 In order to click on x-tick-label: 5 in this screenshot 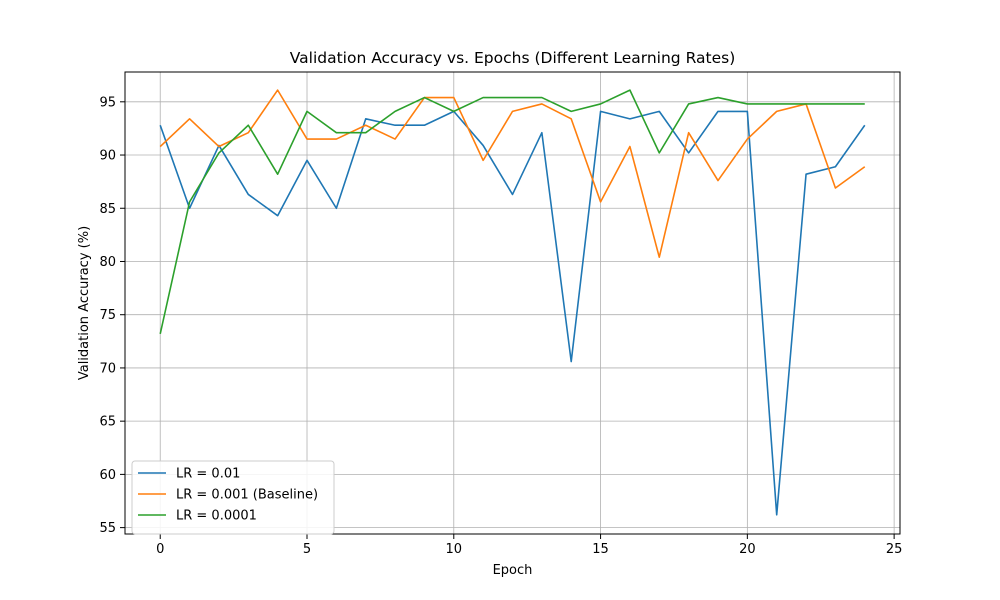, I will do `click(307, 549)`.